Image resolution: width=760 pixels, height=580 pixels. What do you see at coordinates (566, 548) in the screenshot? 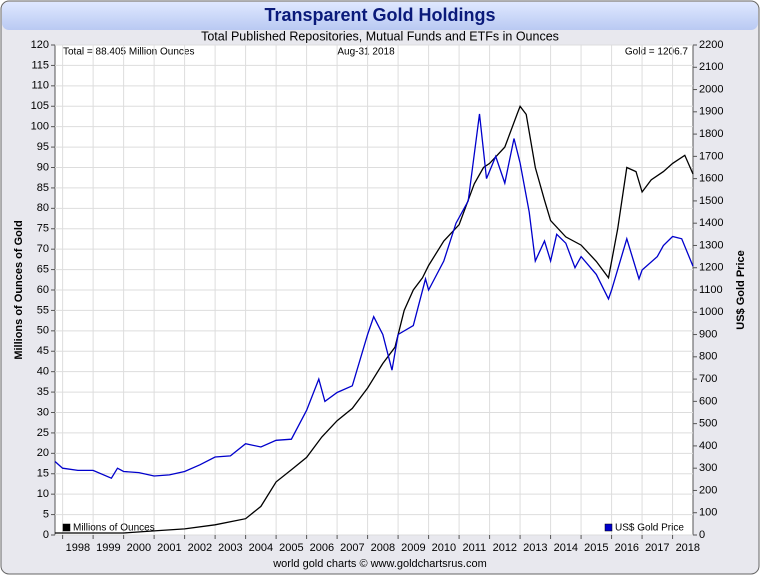
I see `x-tick-label: 2014` at bounding box center [566, 548].